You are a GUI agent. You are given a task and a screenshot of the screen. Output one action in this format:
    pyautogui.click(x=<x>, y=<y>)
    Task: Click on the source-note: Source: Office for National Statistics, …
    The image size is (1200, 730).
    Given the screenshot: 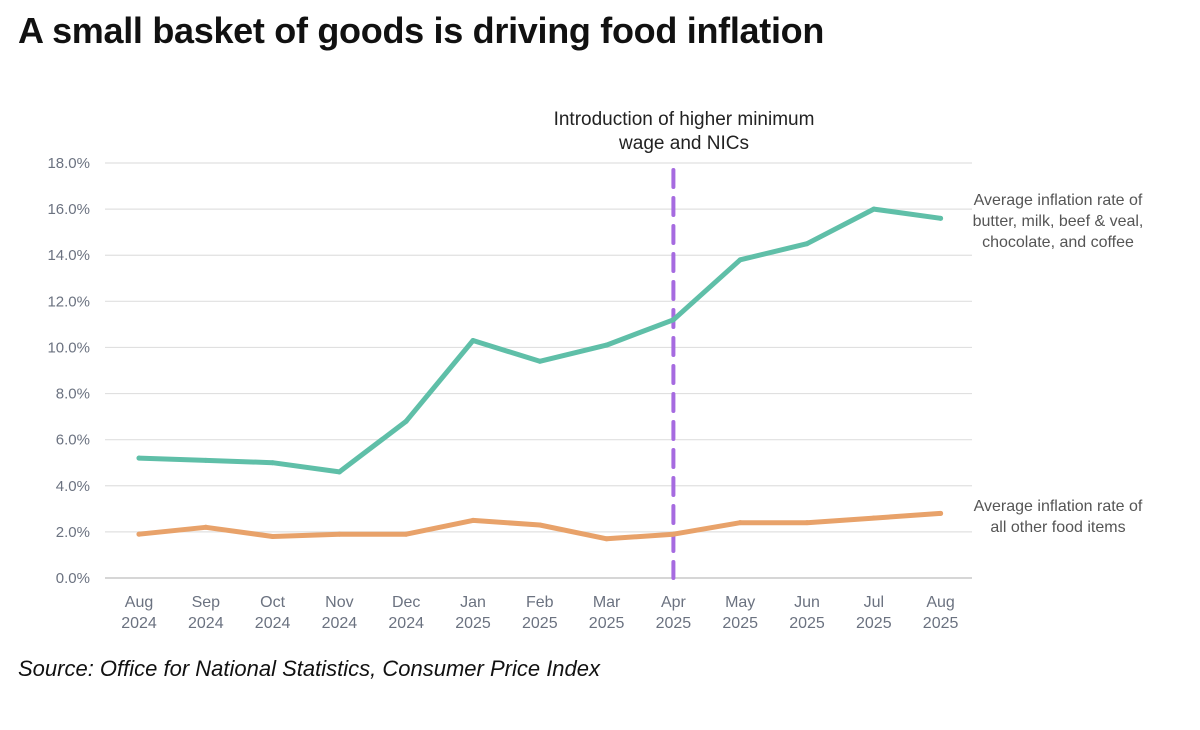 What is the action you would take?
    pyautogui.click(x=309, y=668)
    